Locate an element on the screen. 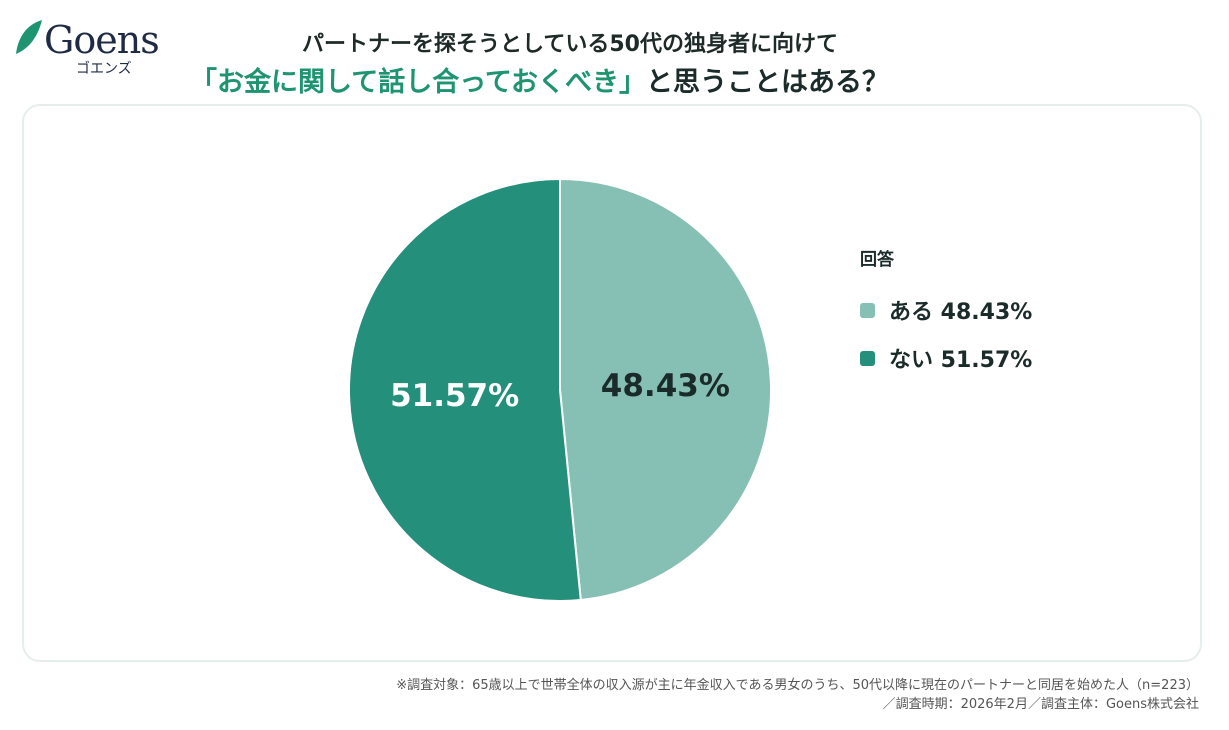  legend-title: 回答 is located at coordinates (877, 260).